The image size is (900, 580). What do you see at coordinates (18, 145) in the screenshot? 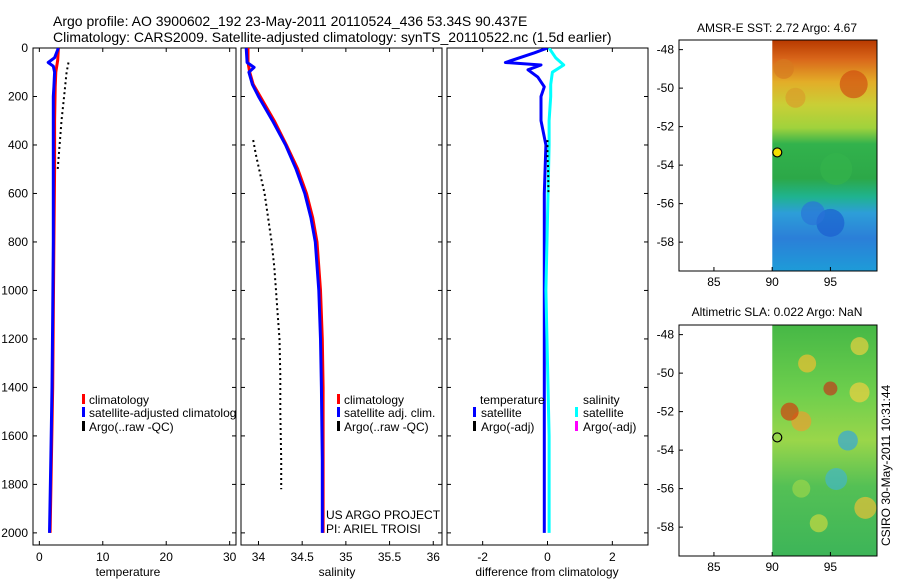
I see `depth-tick-label: 400` at bounding box center [18, 145].